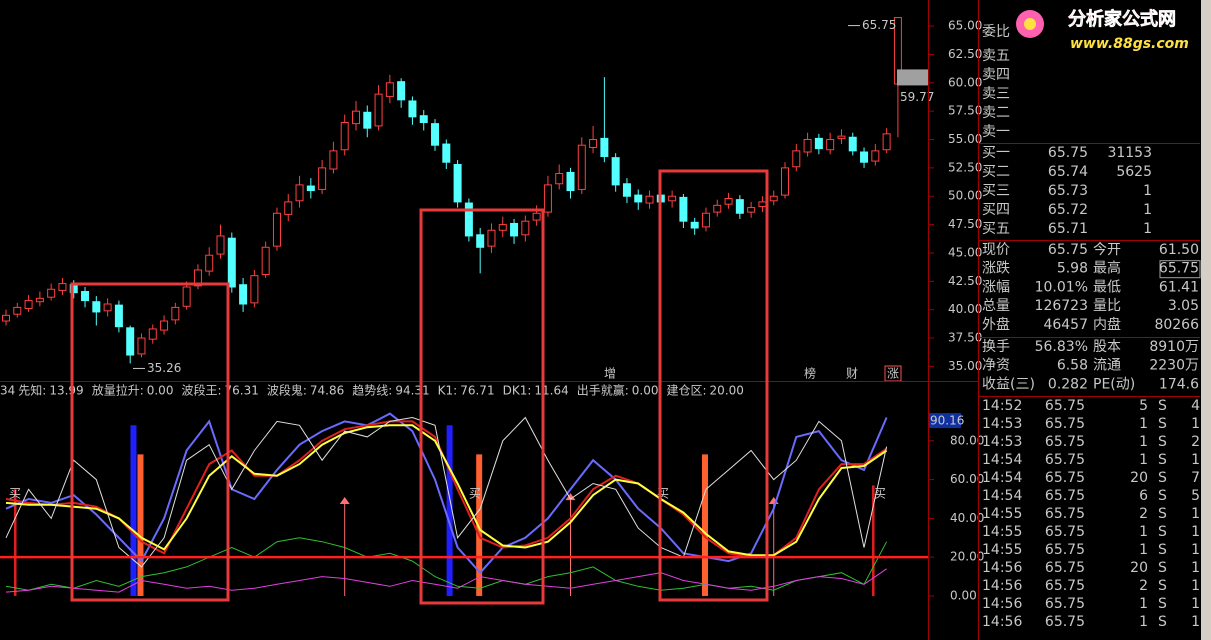  What do you see at coordinates (448, 391) in the screenshot?
I see `readout-label: K1:` at bounding box center [448, 391].